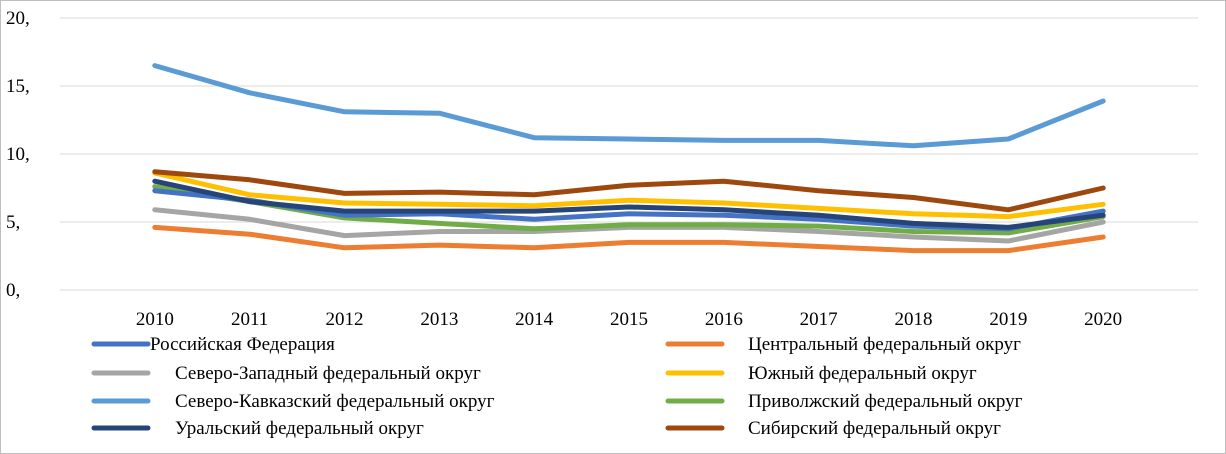 This screenshot has height=454, width=1226. Describe the element at coordinates (18, 86) in the screenshot. I see `y-tick-label: 15,` at that location.